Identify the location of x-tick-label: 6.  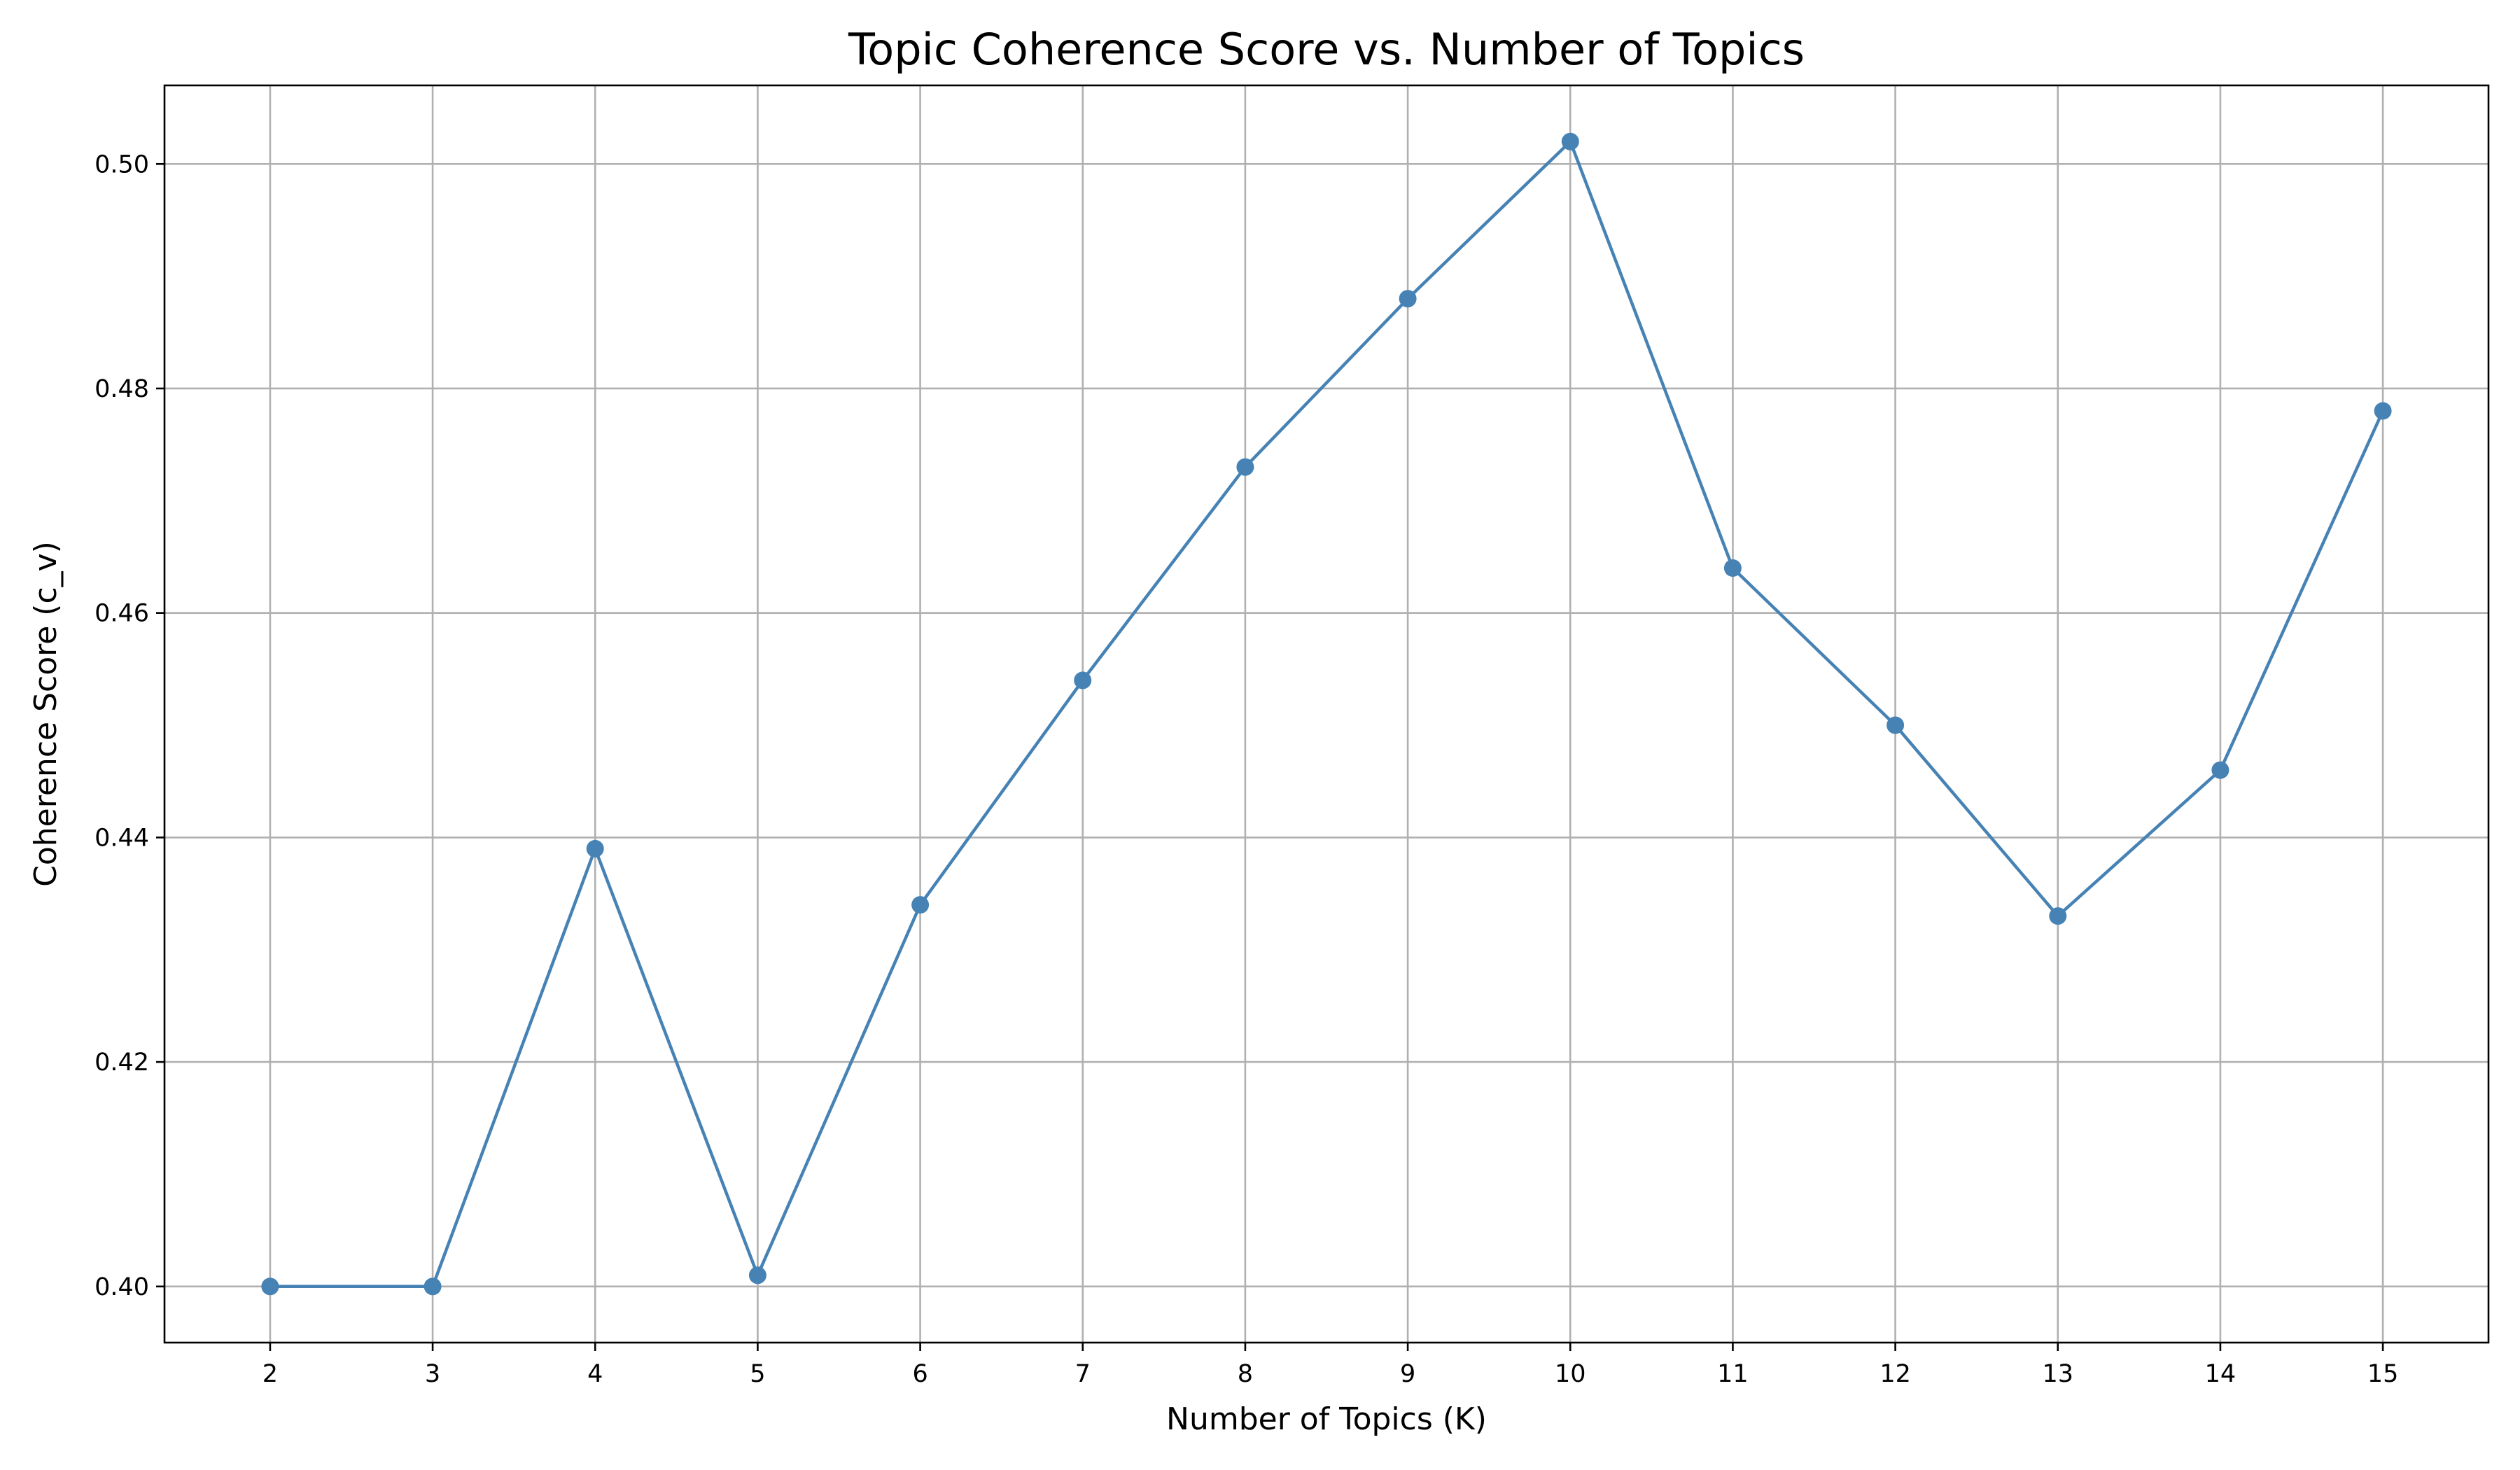
(919, 1374).